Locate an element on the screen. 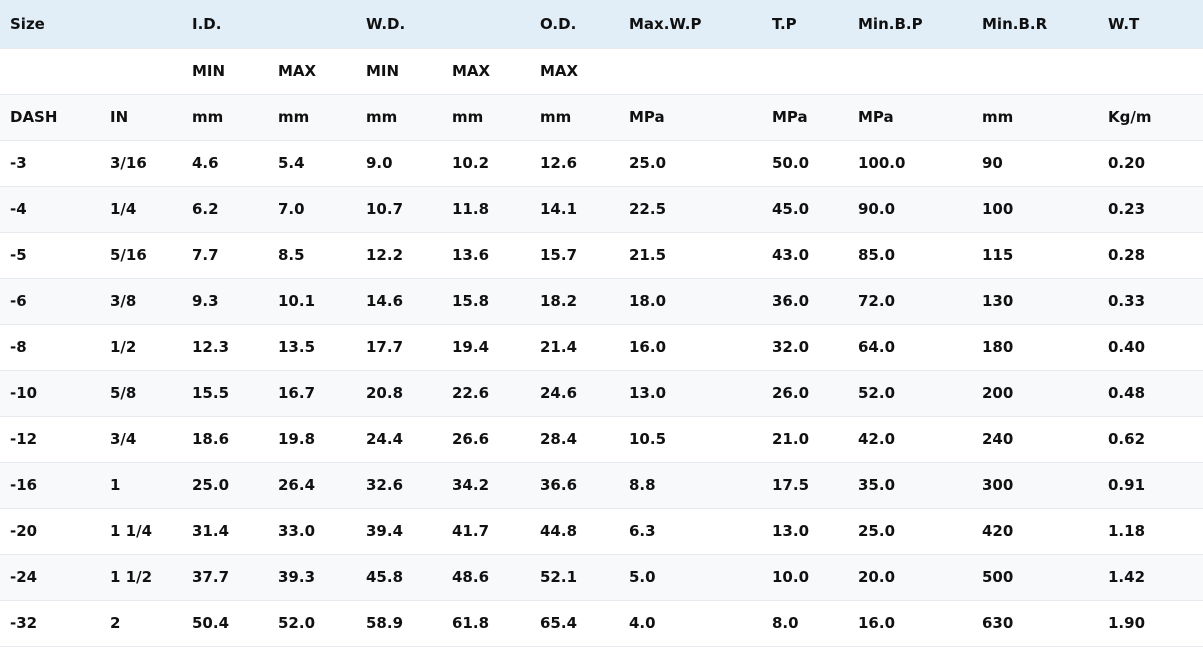 The height and width of the screenshot is (669, 1203). subheader-wd-min: MIN is located at coordinates (399, 71).